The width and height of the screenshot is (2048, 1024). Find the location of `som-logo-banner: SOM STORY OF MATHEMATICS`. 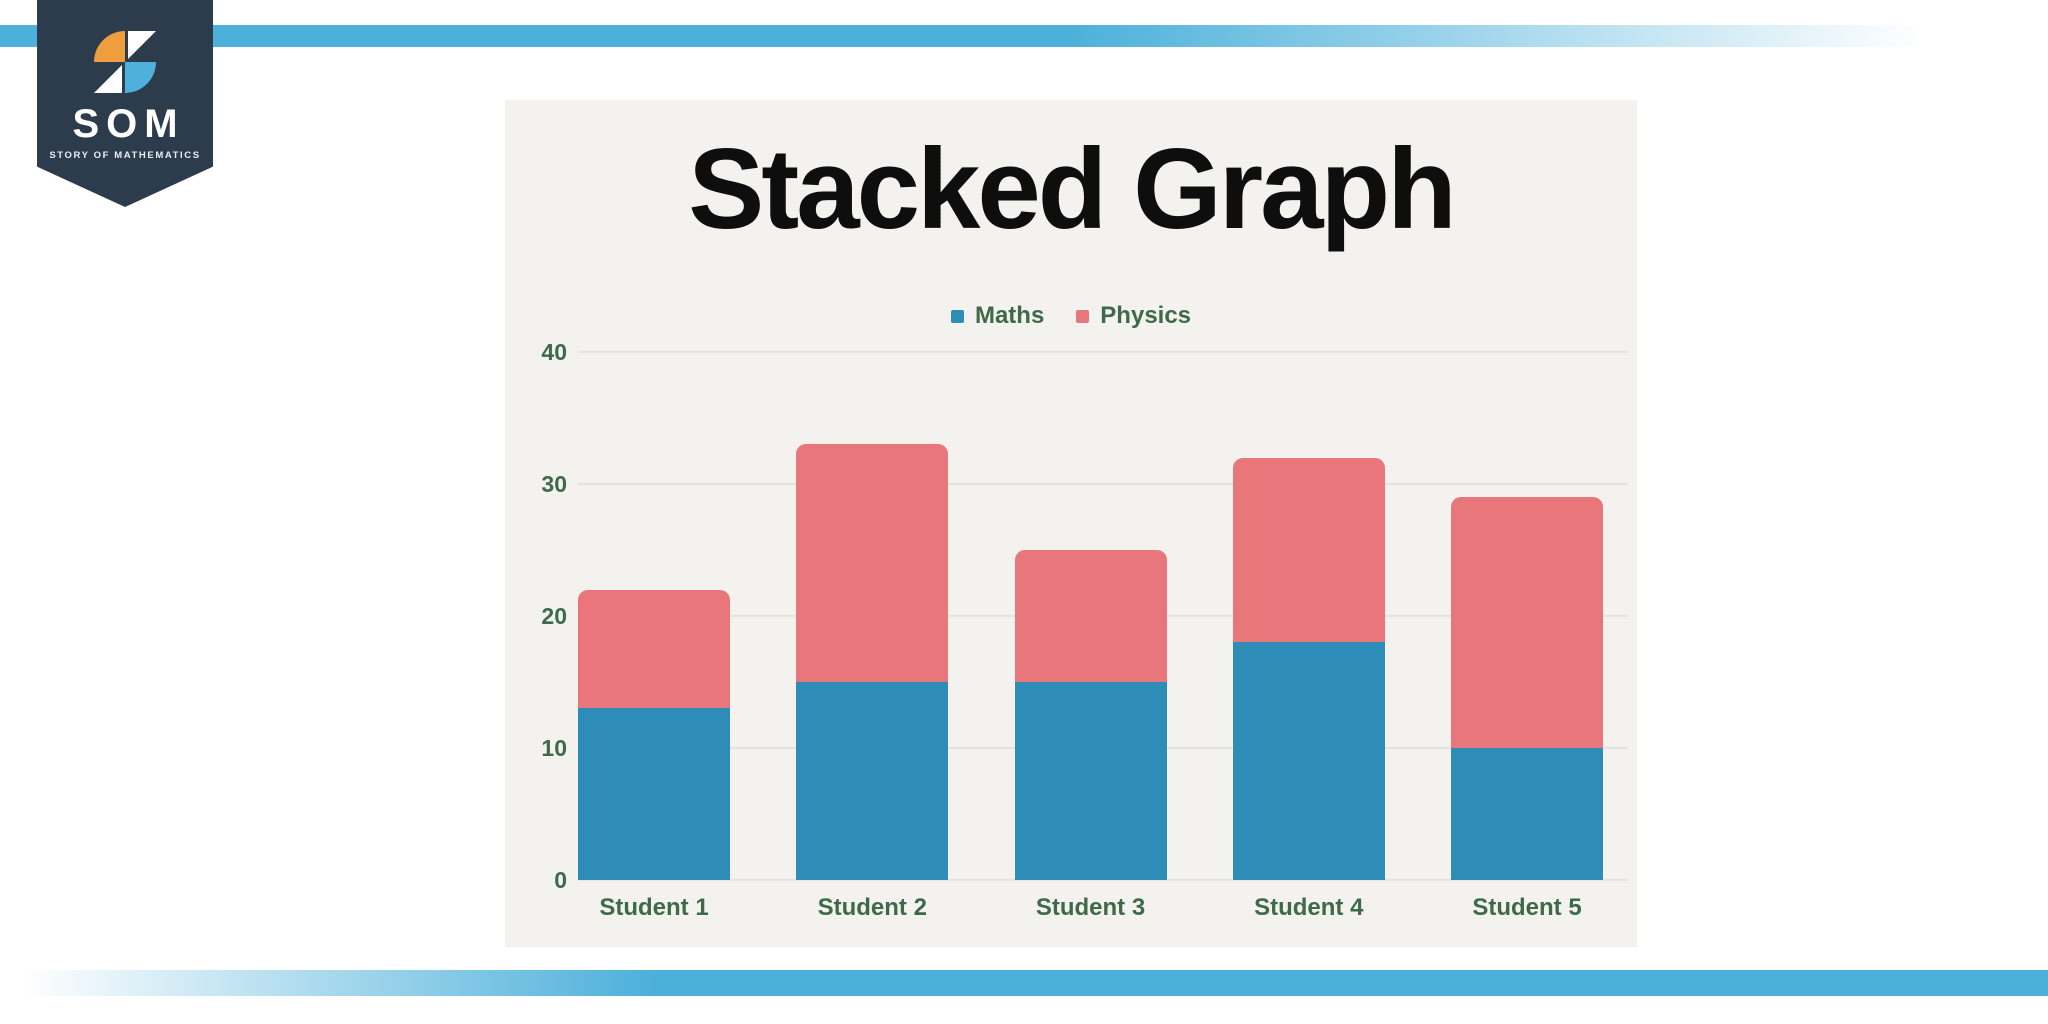

som-logo-banner: SOM STORY OF MATHEMATICS is located at coordinates (125, 103).